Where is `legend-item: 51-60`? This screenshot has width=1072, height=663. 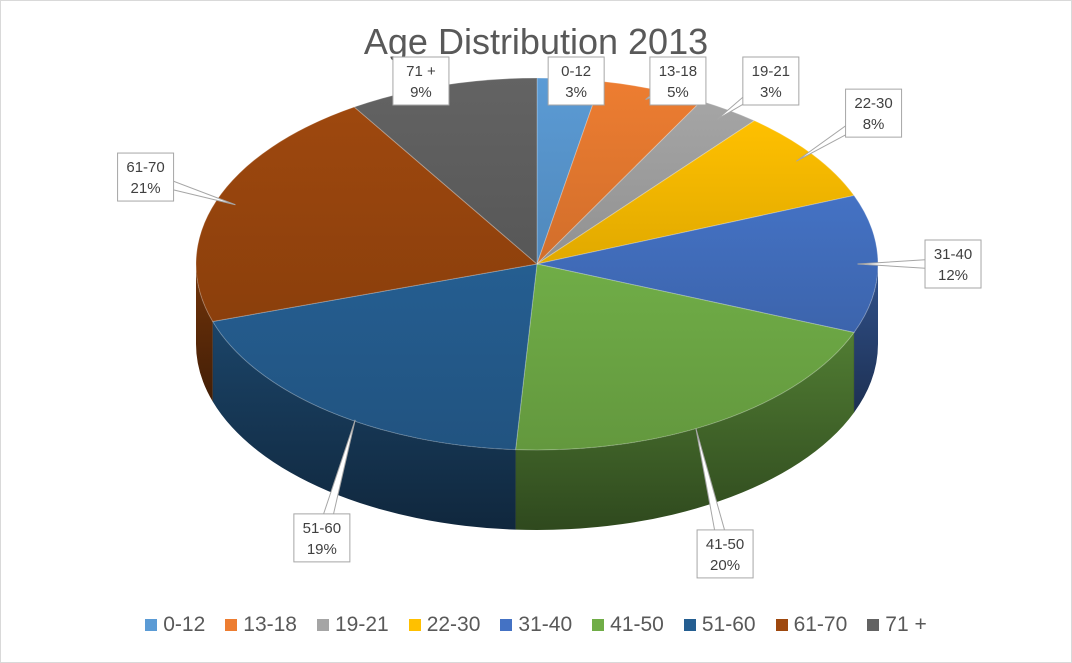
legend-item: 51-60 is located at coordinates (719, 625).